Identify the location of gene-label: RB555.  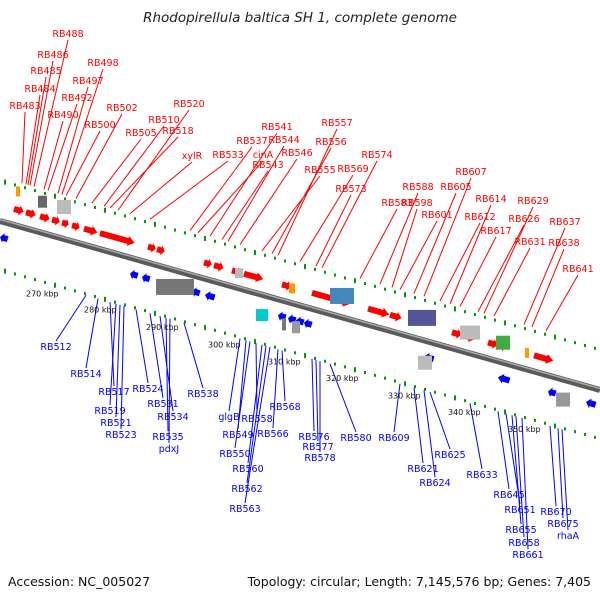
(319, 170).